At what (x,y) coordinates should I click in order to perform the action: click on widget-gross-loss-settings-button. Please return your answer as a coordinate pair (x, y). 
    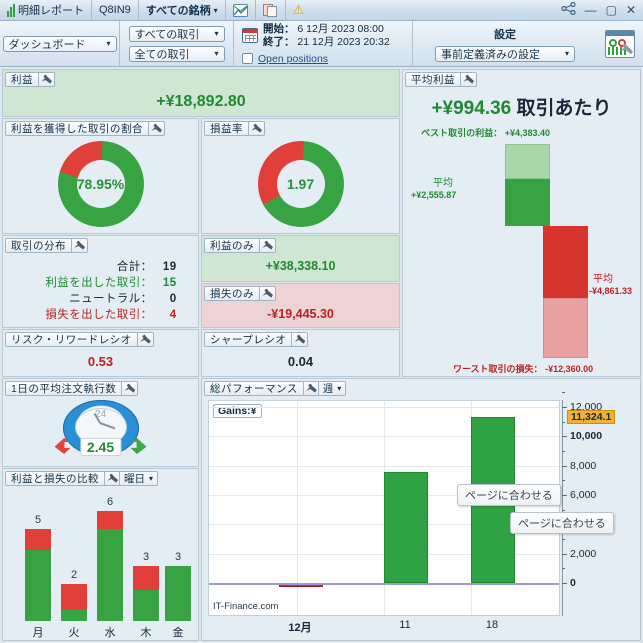
    Looking at the image, I should click on (267, 293).